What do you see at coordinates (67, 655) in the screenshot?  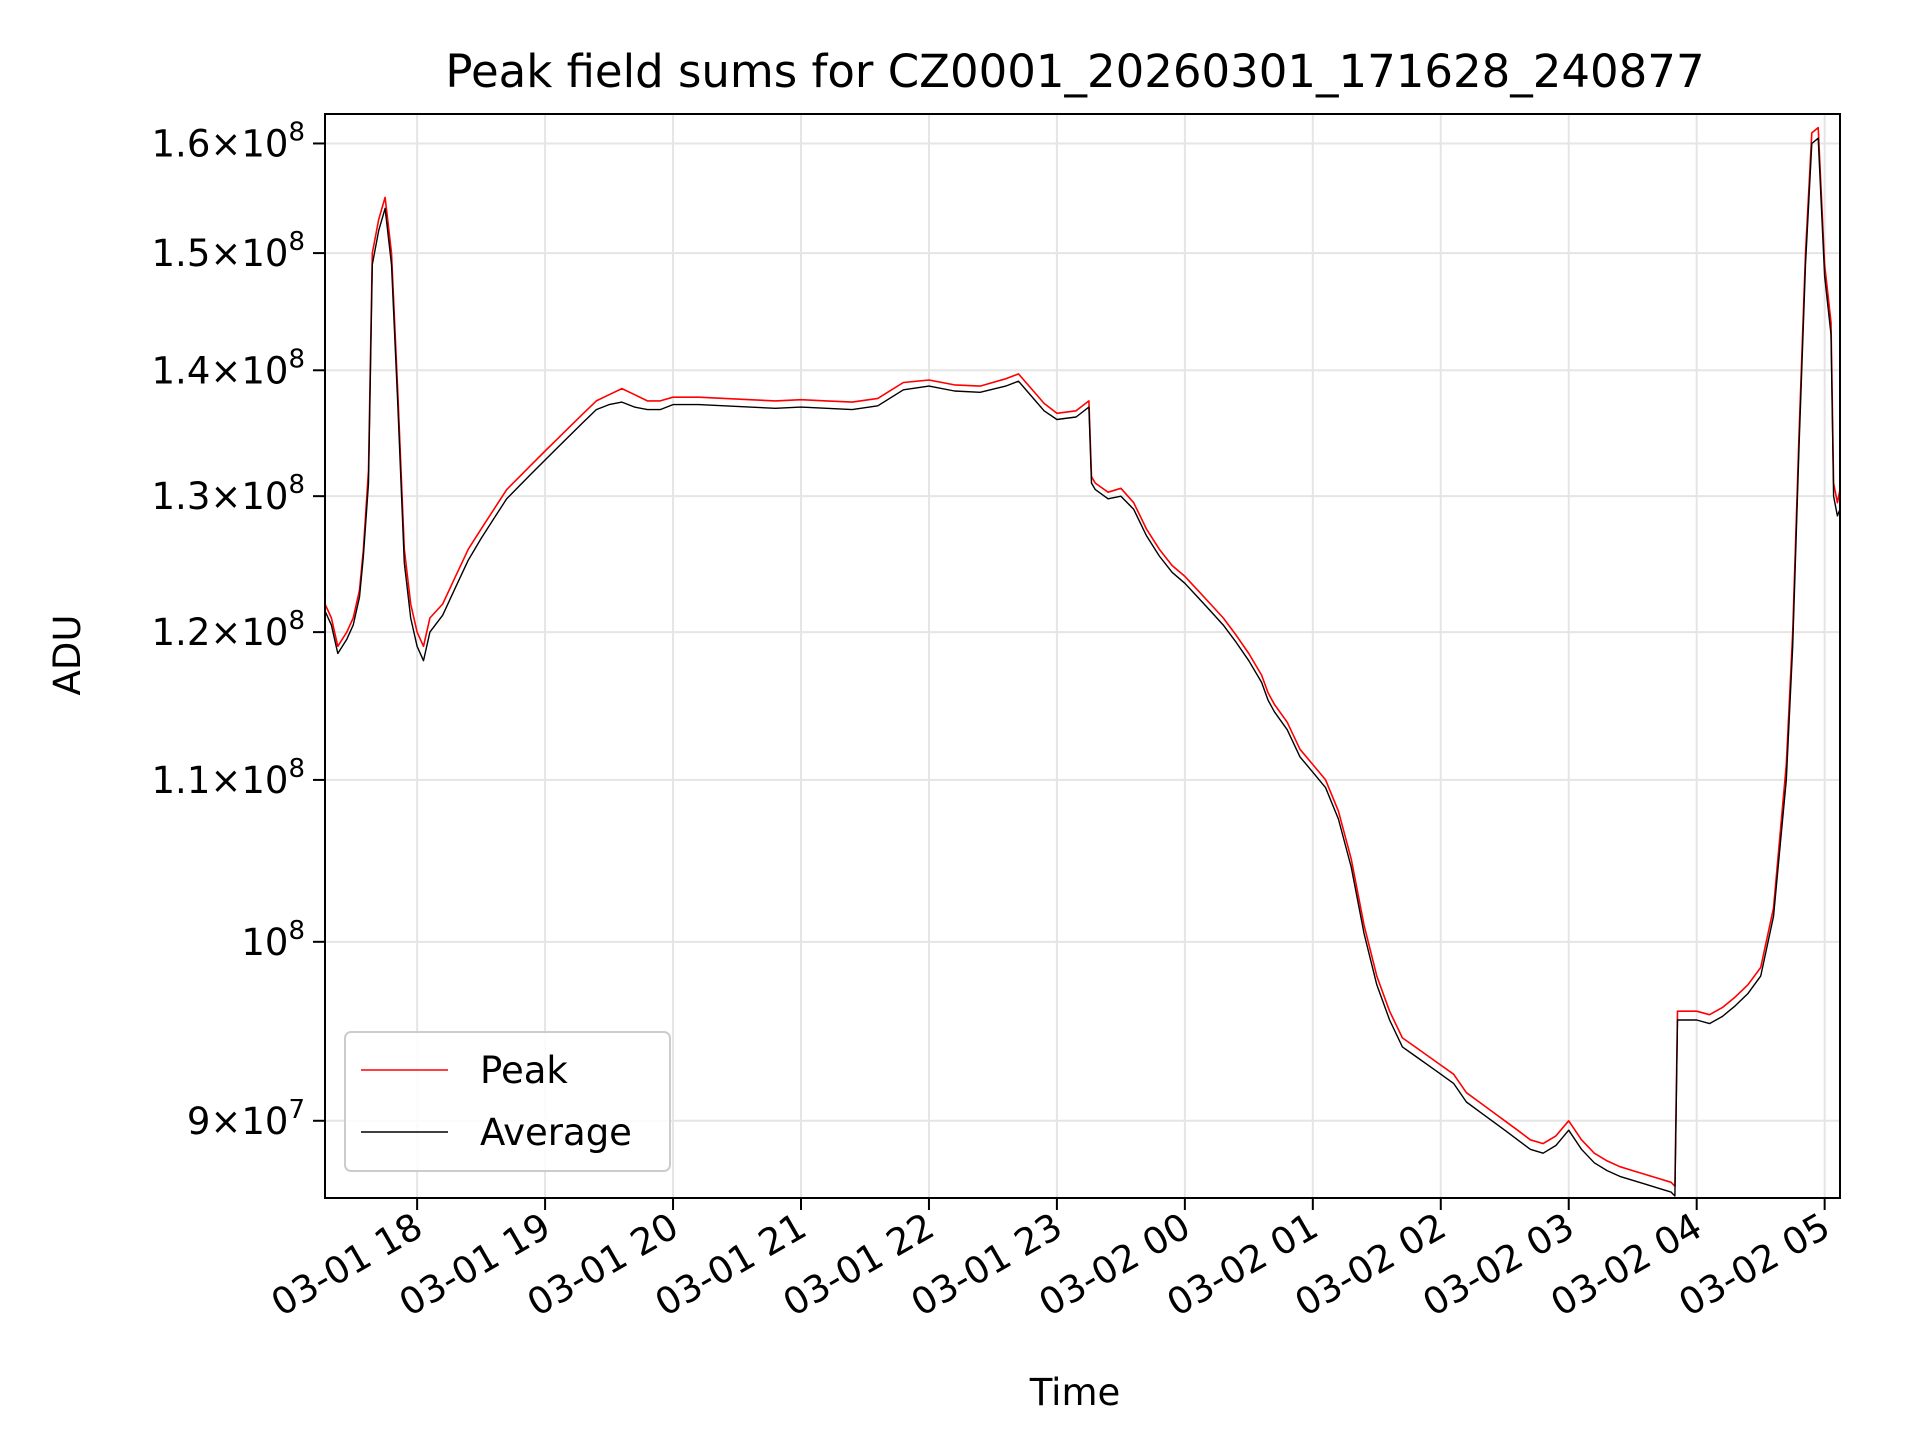 I see `y-axis-label: ADU` at bounding box center [67, 655].